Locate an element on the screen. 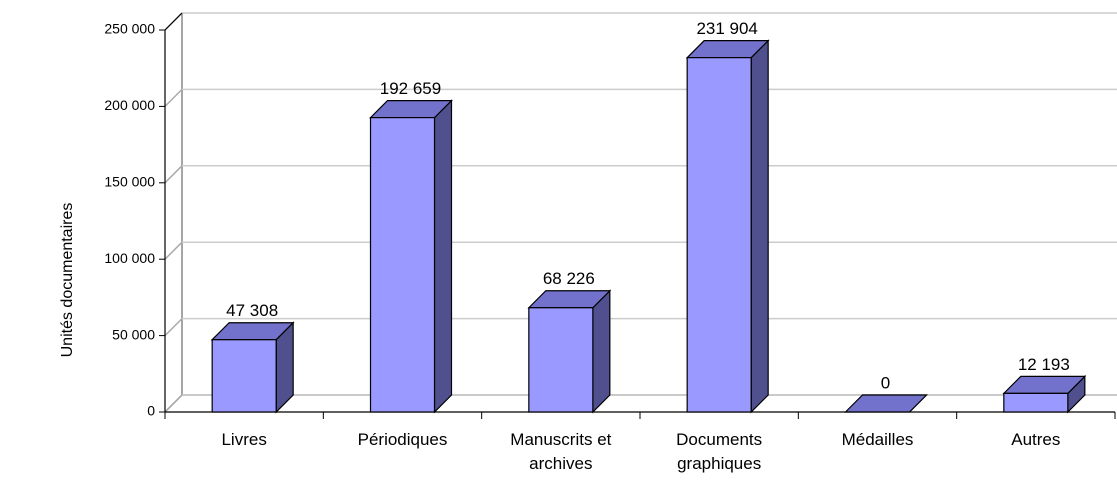  value-label: 47 308 is located at coordinates (252, 310).